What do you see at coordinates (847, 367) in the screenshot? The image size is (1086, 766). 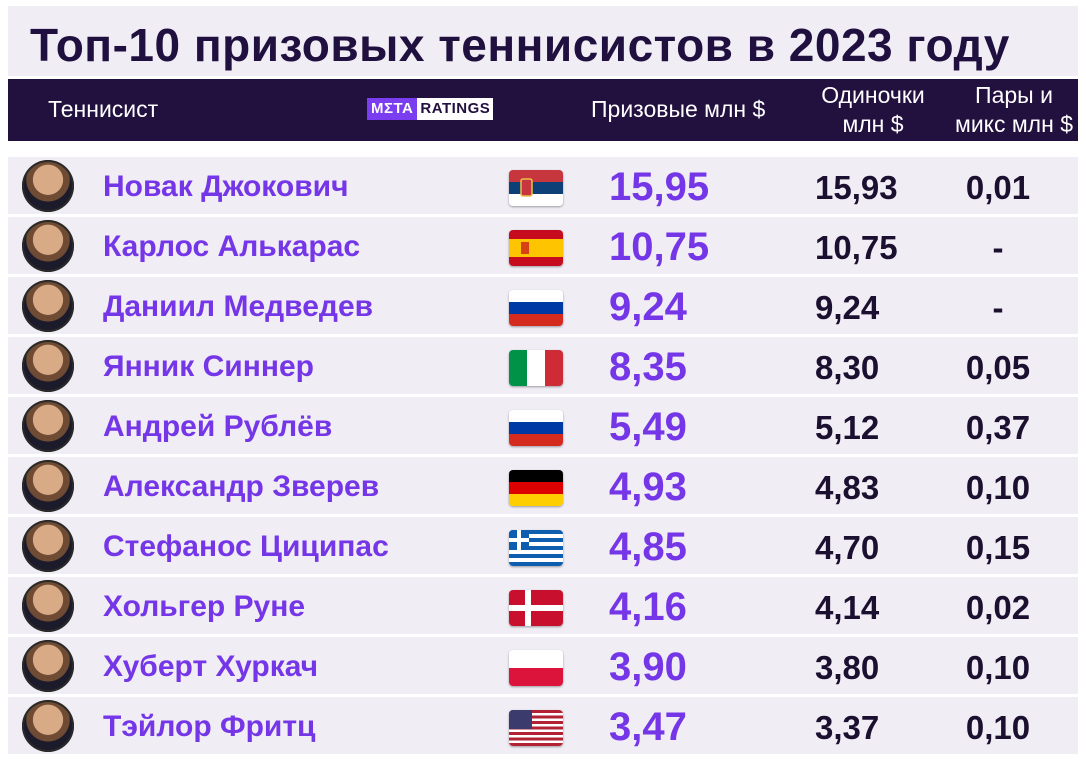 I see `singles-value: 8,30` at bounding box center [847, 367].